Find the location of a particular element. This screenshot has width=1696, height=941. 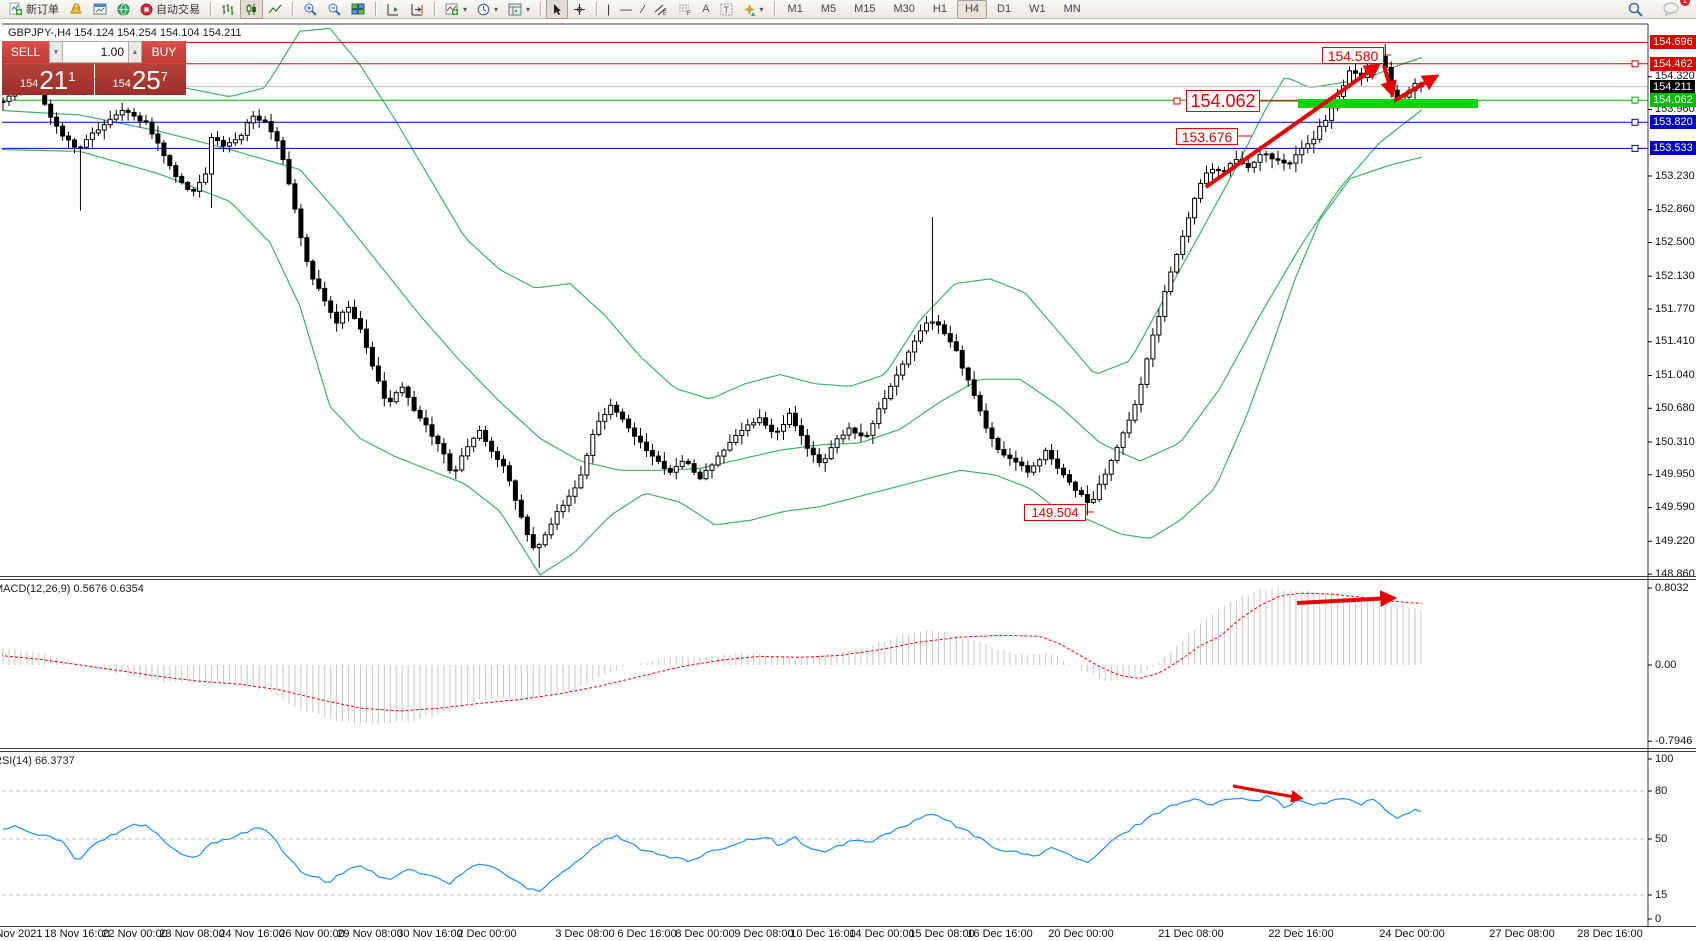

macd-momentum-arrow is located at coordinates (1347, 599).